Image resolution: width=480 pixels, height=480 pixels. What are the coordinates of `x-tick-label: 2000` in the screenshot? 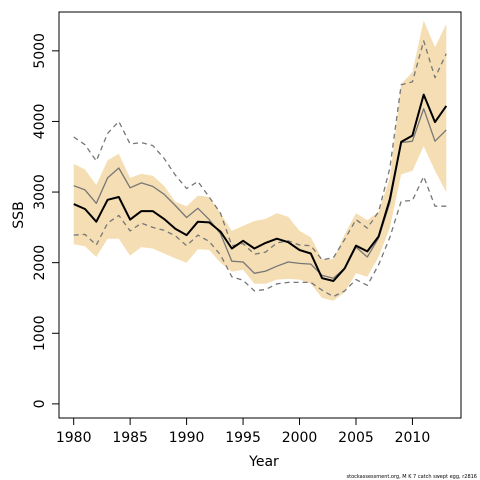 It's located at (300, 438).